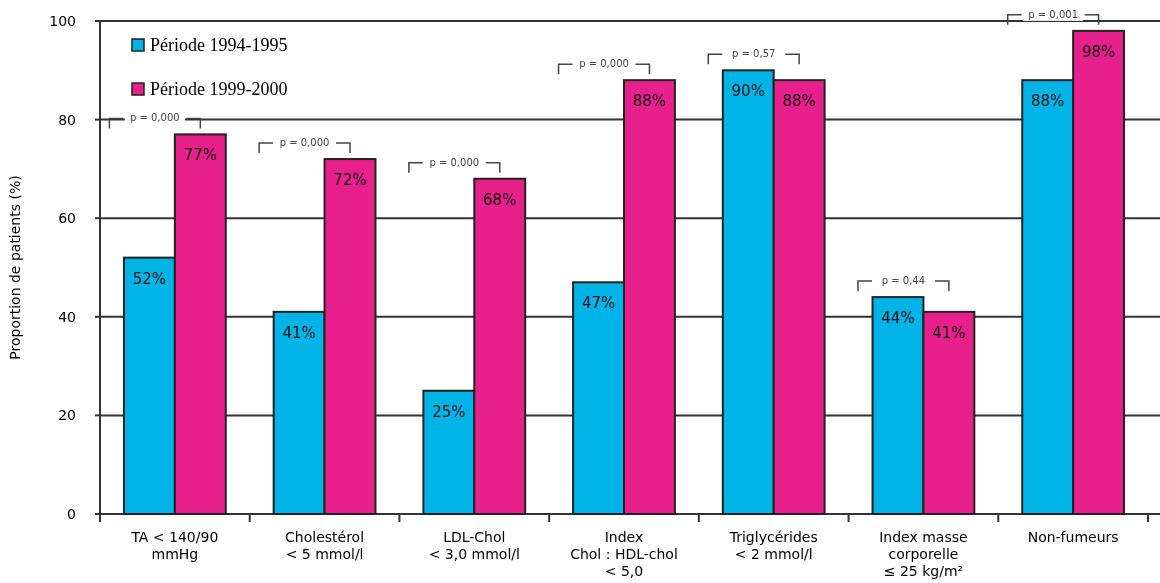  What do you see at coordinates (219, 45) in the screenshot?
I see `legend-label: Période 1994-1995` at bounding box center [219, 45].